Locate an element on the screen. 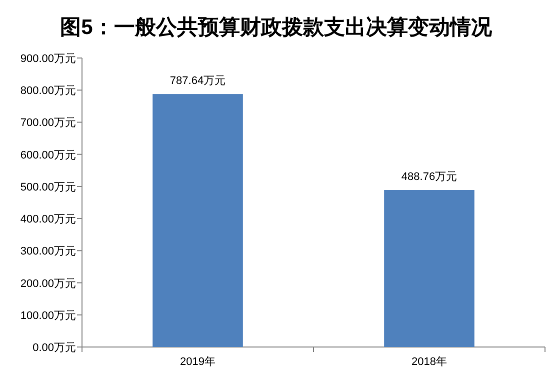  data-label: 787.64万元 is located at coordinates (198, 81).